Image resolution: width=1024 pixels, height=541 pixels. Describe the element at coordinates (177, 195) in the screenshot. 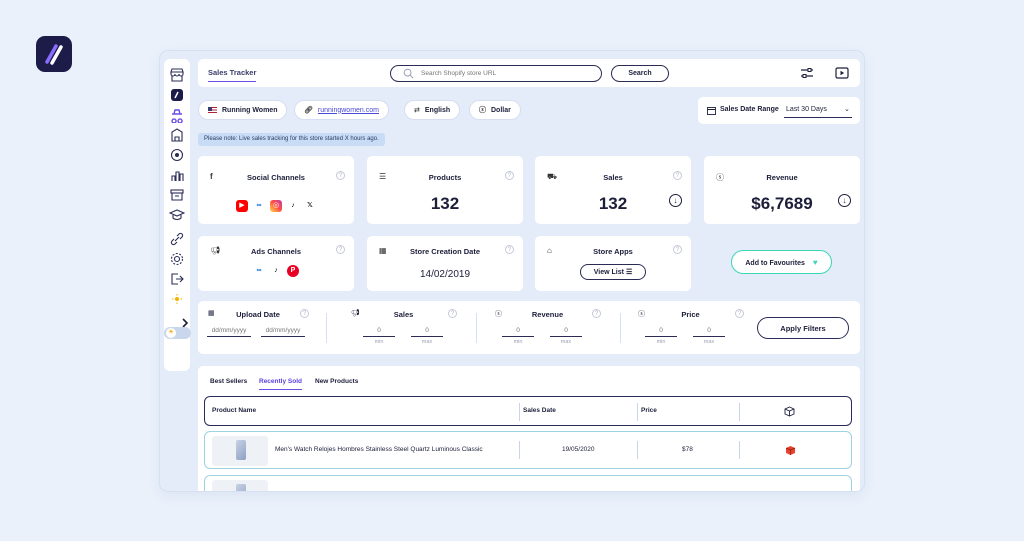

I see `archive-icon` at that location.